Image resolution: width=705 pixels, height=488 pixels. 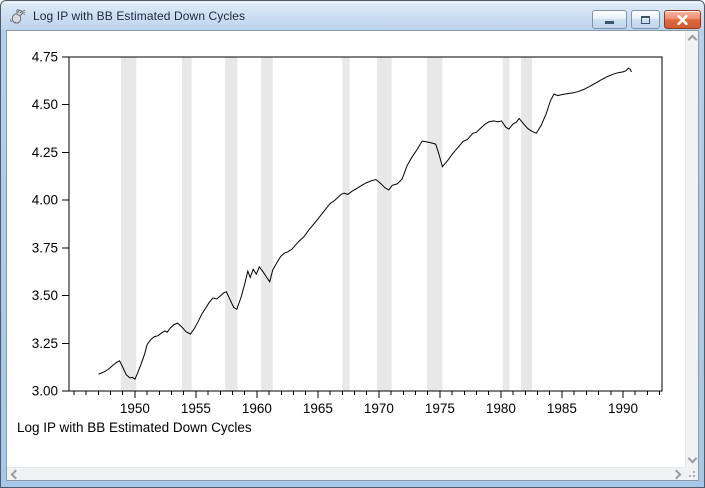 I want to click on scrollbar-corner, so click(x=691, y=473).